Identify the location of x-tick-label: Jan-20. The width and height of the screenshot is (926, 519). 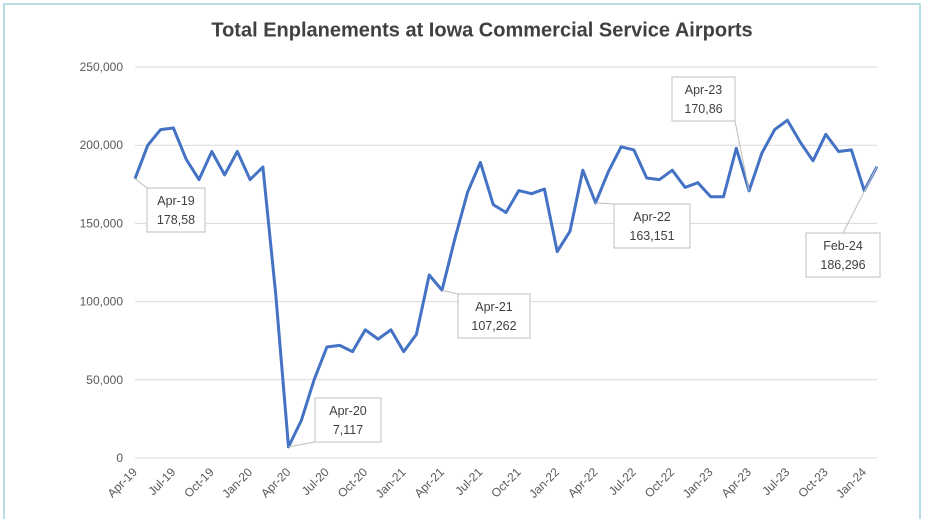
(237, 483).